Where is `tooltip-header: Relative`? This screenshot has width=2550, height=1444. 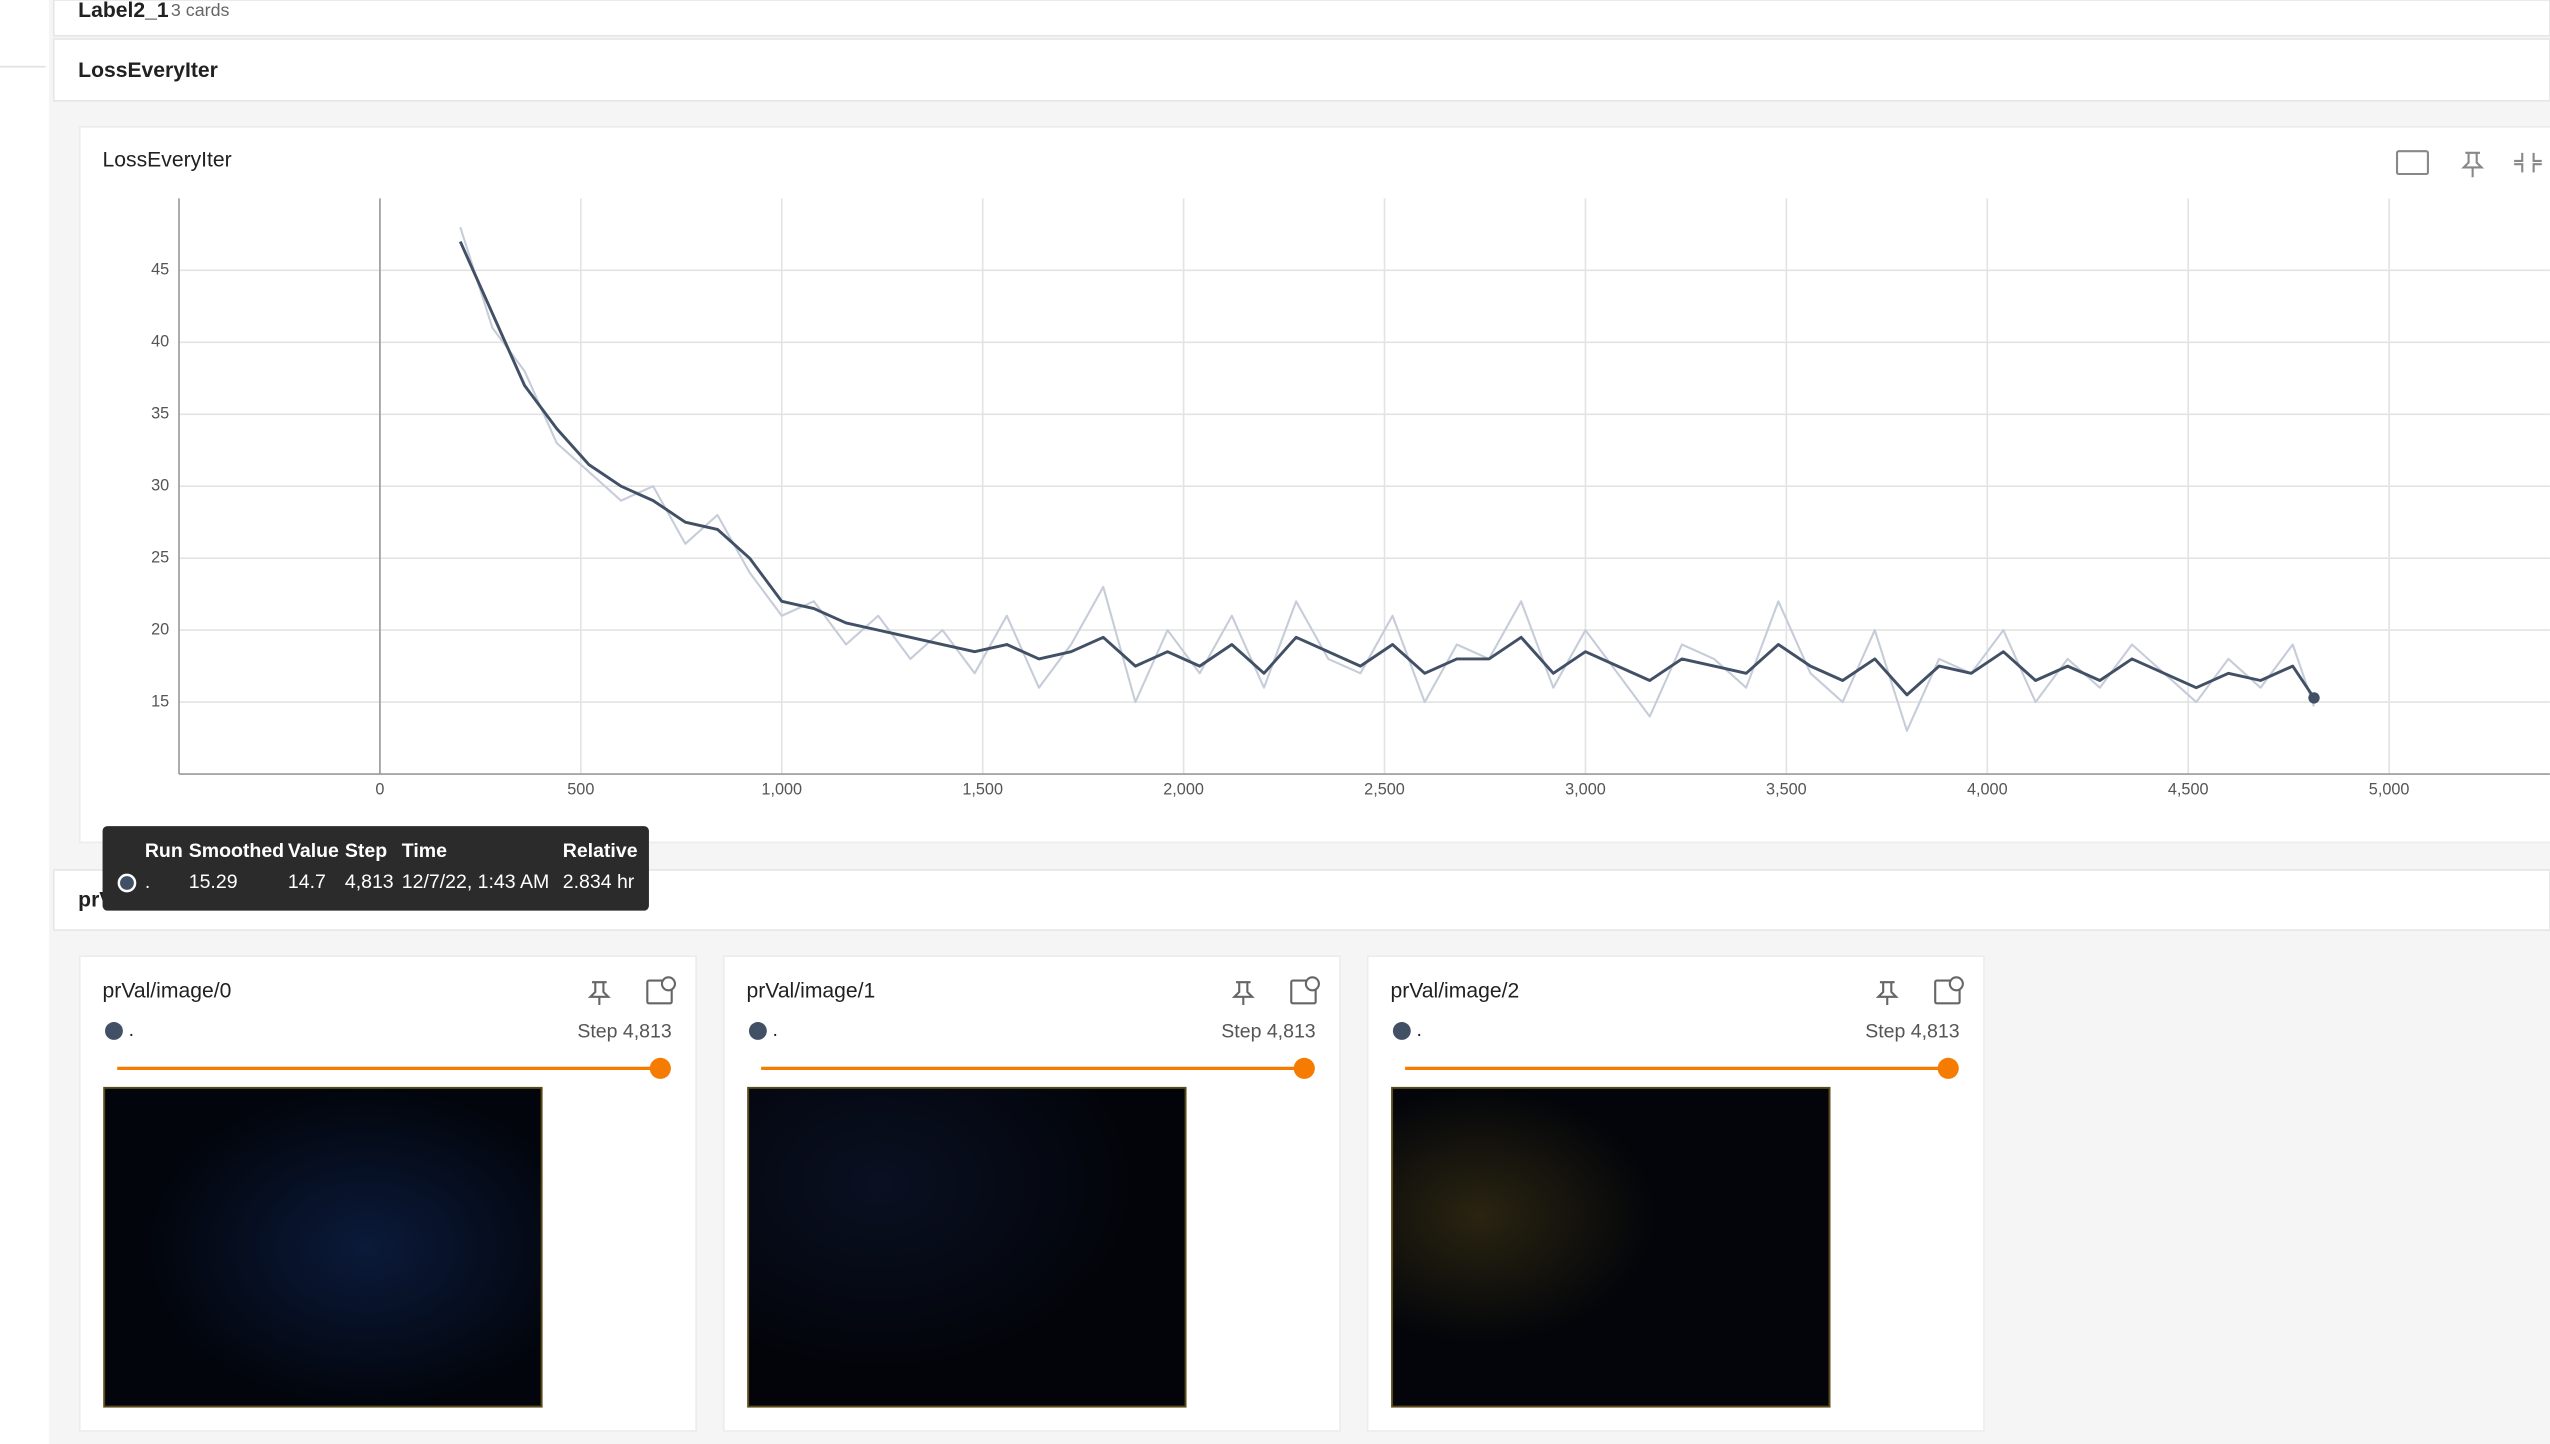
tooltip-header: Relative is located at coordinates (600, 851).